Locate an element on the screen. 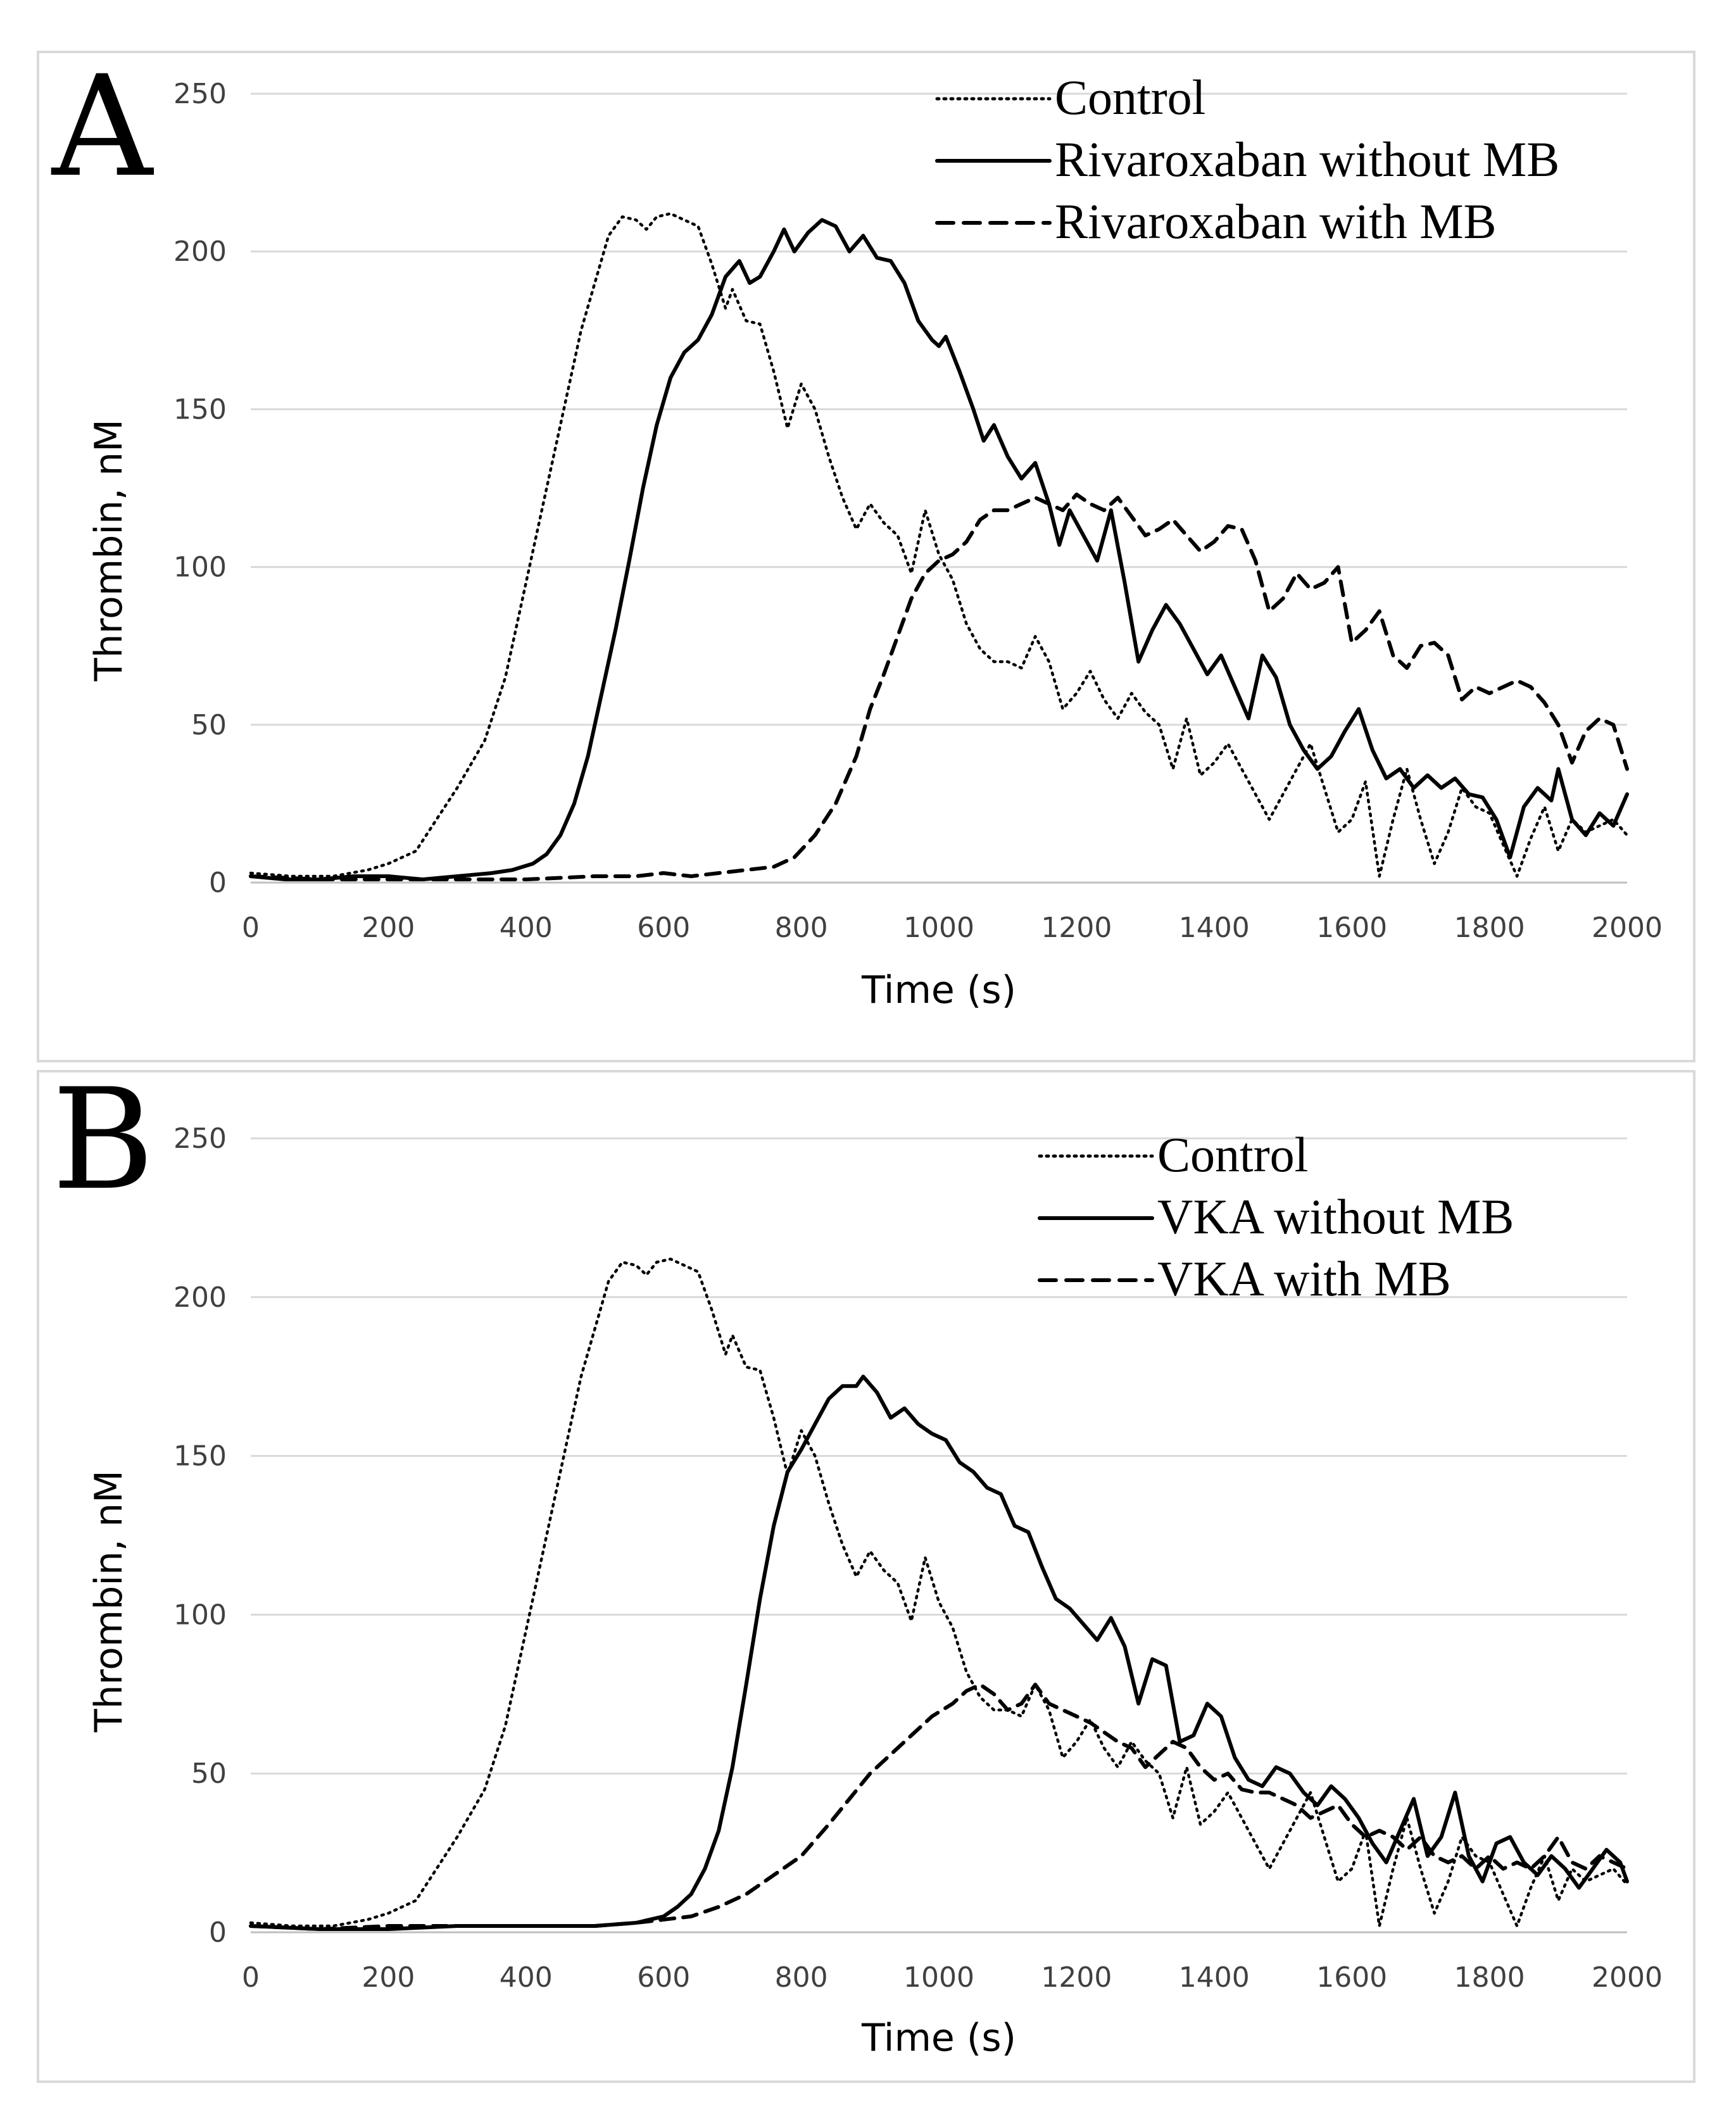 This screenshot has width=1736, height=2114. chart-b-x-tick-1800: 1800 is located at coordinates (1489, 1978).